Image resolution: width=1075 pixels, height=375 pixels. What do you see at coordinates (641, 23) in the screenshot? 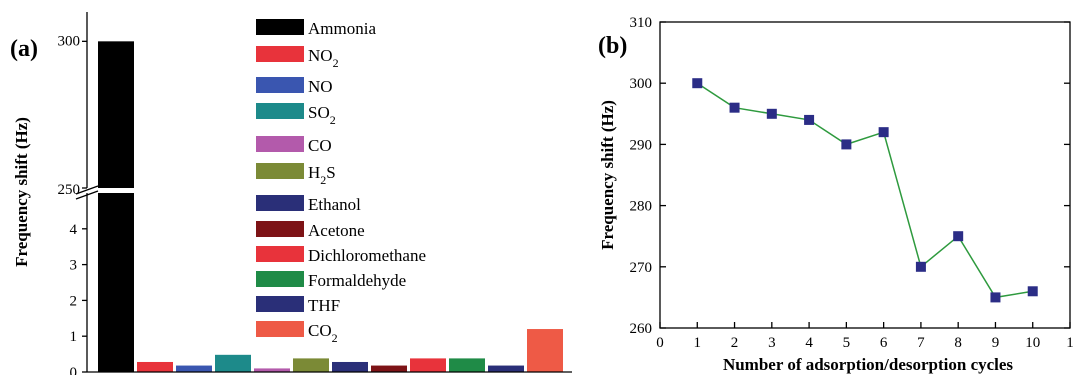
I see `y-tick-label-b: 310` at bounding box center [641, 23].